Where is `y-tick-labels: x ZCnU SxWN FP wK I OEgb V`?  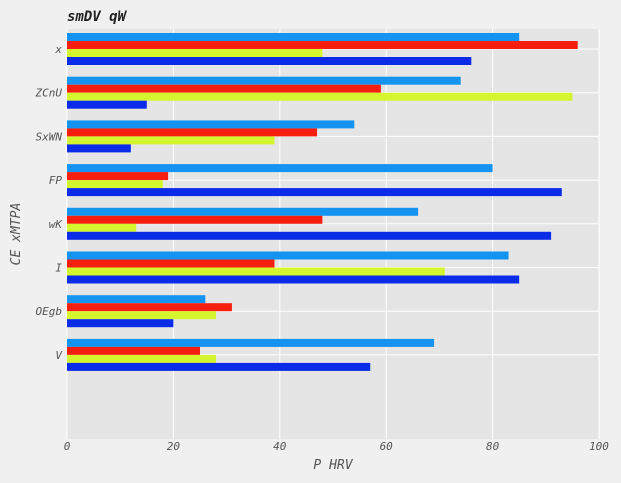 y-tick-labels: x ZCnU SxWN FP wK I OEgb V is located at coordinates (49, 202).